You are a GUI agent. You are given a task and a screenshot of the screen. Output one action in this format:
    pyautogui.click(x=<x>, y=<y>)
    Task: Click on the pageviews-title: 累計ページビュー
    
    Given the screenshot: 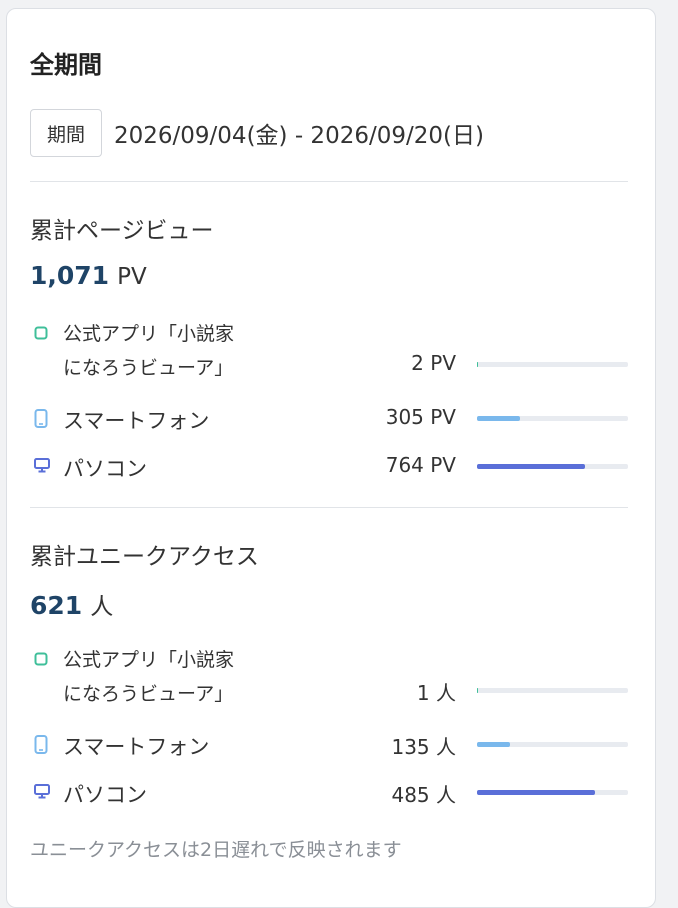 What is the action you would take?
    pyautogui.click(x=122, y=228)
    